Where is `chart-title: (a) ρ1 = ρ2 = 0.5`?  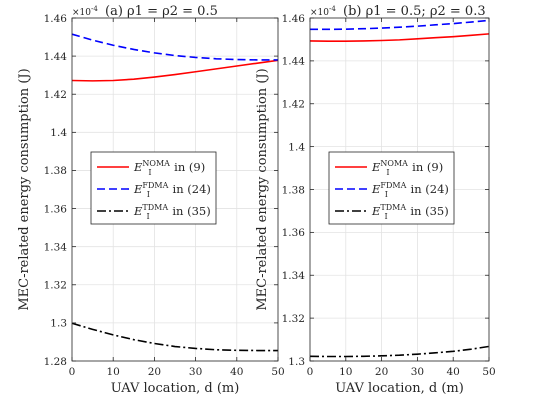
chart-title: (a) ρ1 = ρ2 = 0.5 is located at coordinates (161, 11).